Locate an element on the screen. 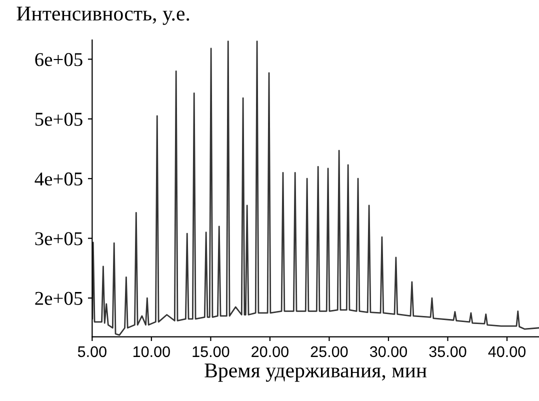 The width and height of the screenshot is (539, 401). x-axis-title: Время удерживания, мин is located at coordinates (315, 373).